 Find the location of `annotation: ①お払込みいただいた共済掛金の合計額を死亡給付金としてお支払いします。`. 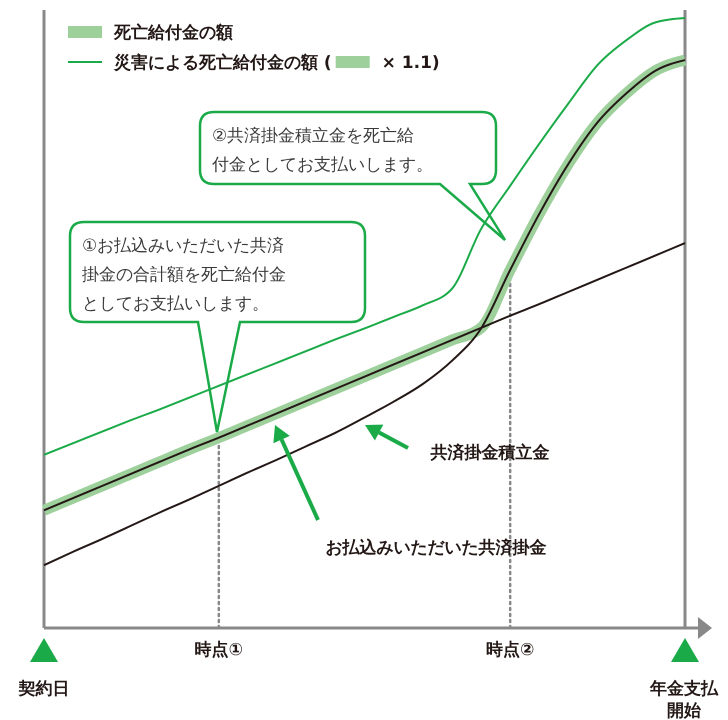

annotation: ①お払込みいただいた共済掛金の合計額を死亡給付金としてお支払いします。 is located at coordinates (184, 275).